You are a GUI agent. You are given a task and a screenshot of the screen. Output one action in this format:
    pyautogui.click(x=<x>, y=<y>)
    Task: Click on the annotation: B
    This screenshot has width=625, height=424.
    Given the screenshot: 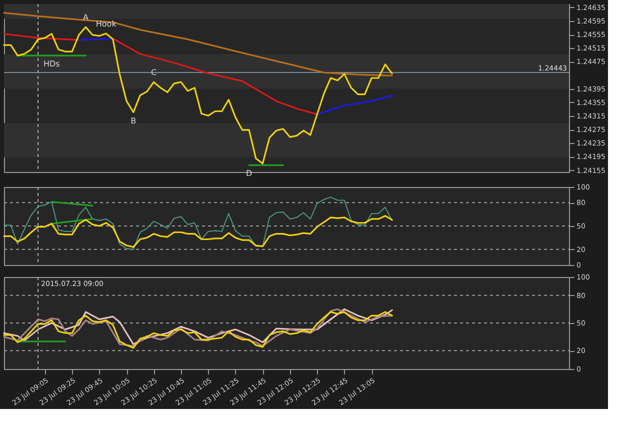 What is the action you would take?
    pyautogui.click(x=133, y=121)
    